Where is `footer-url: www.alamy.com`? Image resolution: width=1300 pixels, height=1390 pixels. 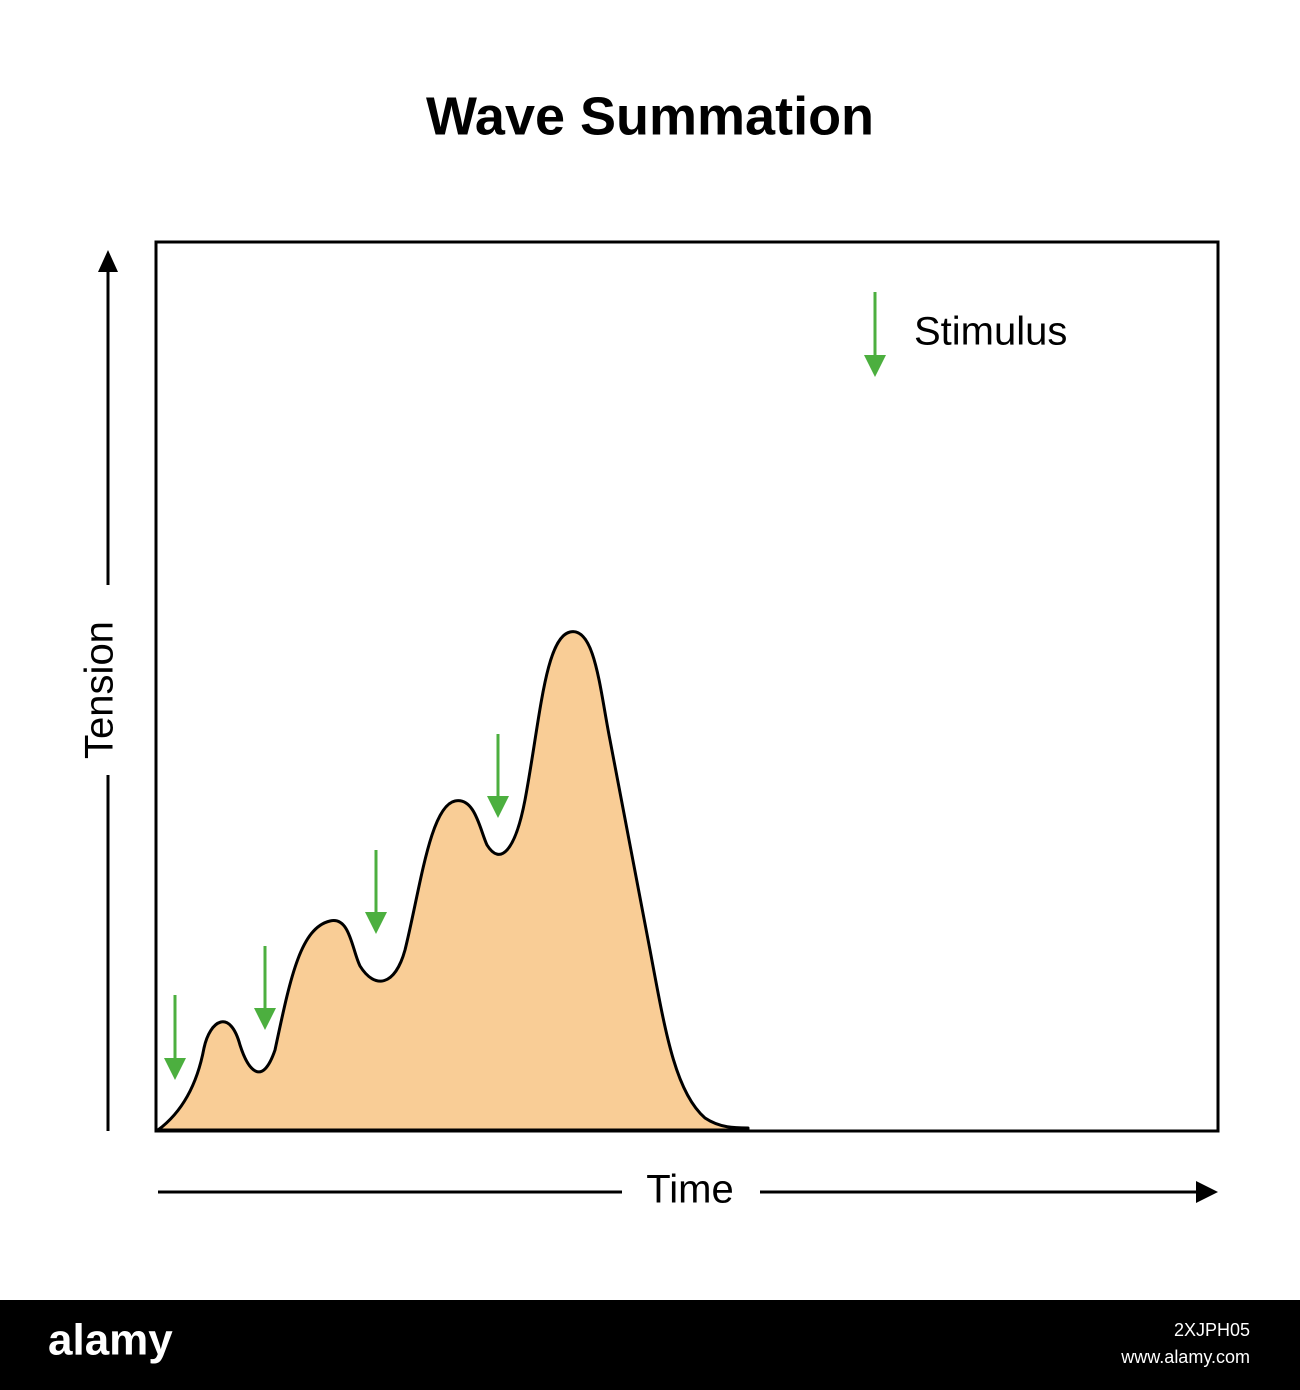
footer-url: www.alamy.com is located at coordinates (1185, 1357).